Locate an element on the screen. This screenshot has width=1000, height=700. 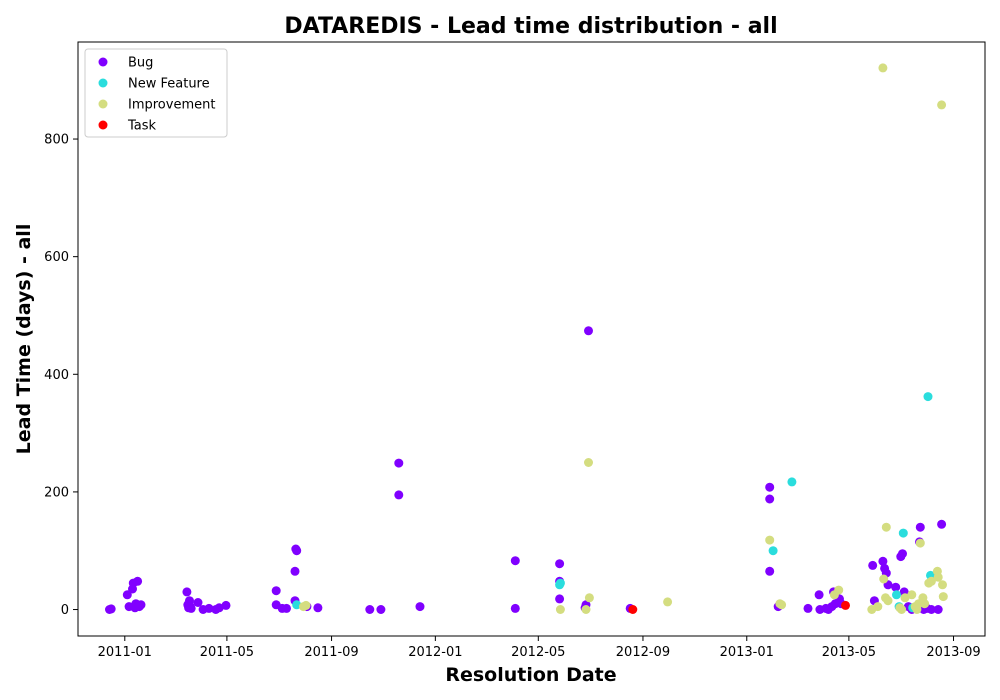
chart-title: DATAREDIS - Lead time distribution - all is located at coordinates (530, 26).